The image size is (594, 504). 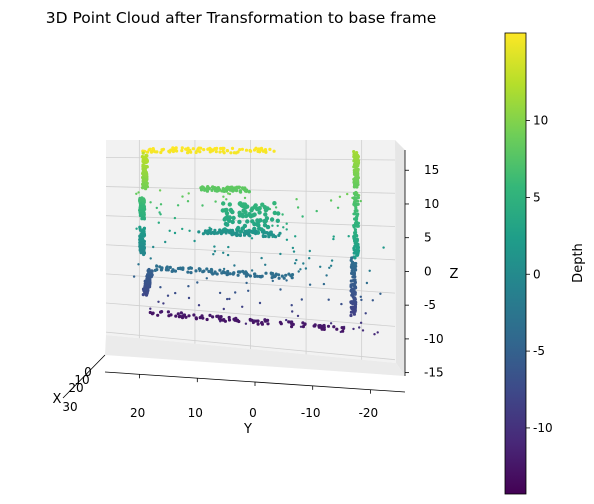 What do you see at coordinates (537, 274) in the screenshot?
I see `colorbar-tick-label: 0` at bounding box center [537, 274].